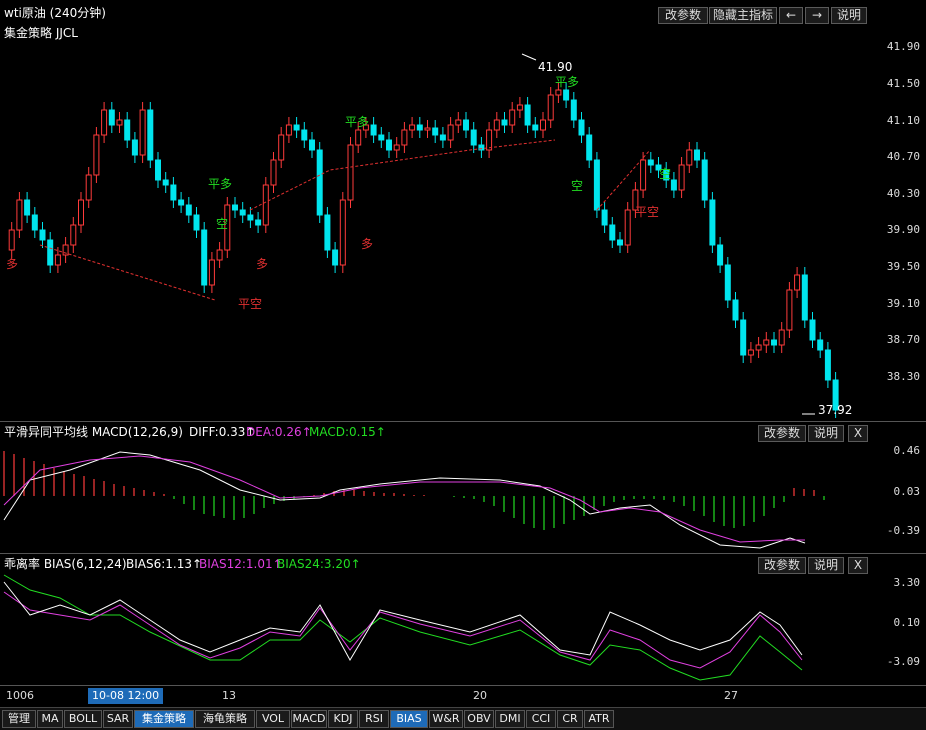 Image resolution: width=926 pixels, height=730 pixels. Describe the element at coordinates (479, 719) in the screenshot. I see `tab-obv: OBV` at that location.